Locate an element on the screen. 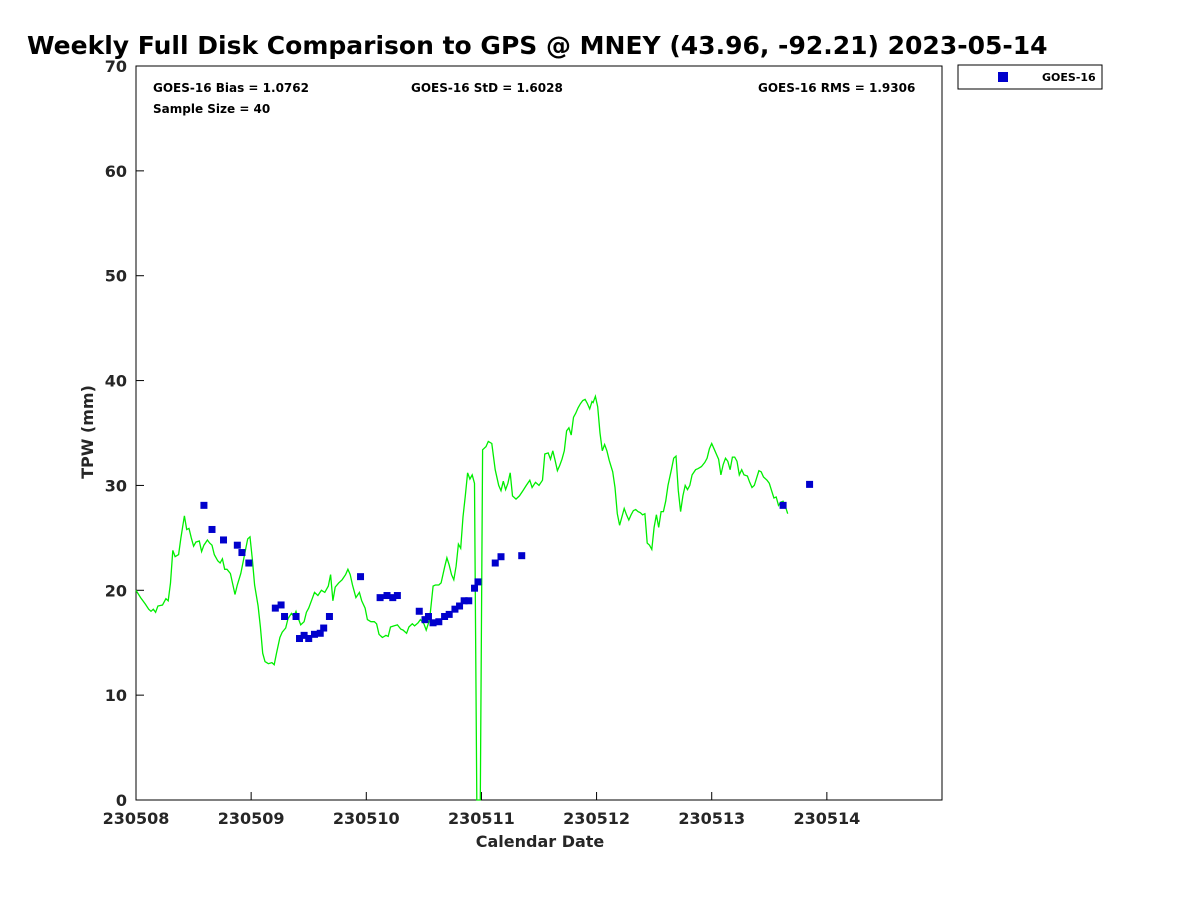  y-tick-label: 40 is located at coordinates (116, 381).